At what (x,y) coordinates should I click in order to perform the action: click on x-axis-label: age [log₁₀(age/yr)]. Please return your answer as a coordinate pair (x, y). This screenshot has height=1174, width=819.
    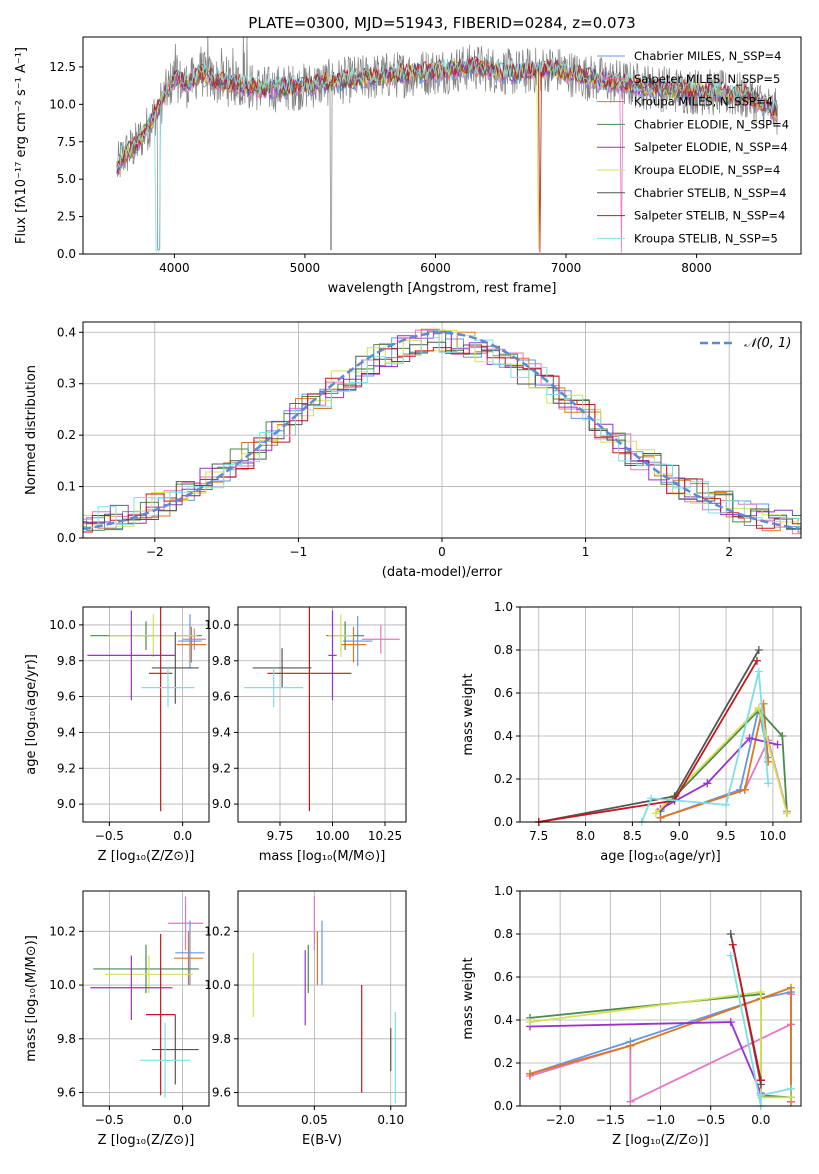
    Looking at the image, I should click on (660, 856).